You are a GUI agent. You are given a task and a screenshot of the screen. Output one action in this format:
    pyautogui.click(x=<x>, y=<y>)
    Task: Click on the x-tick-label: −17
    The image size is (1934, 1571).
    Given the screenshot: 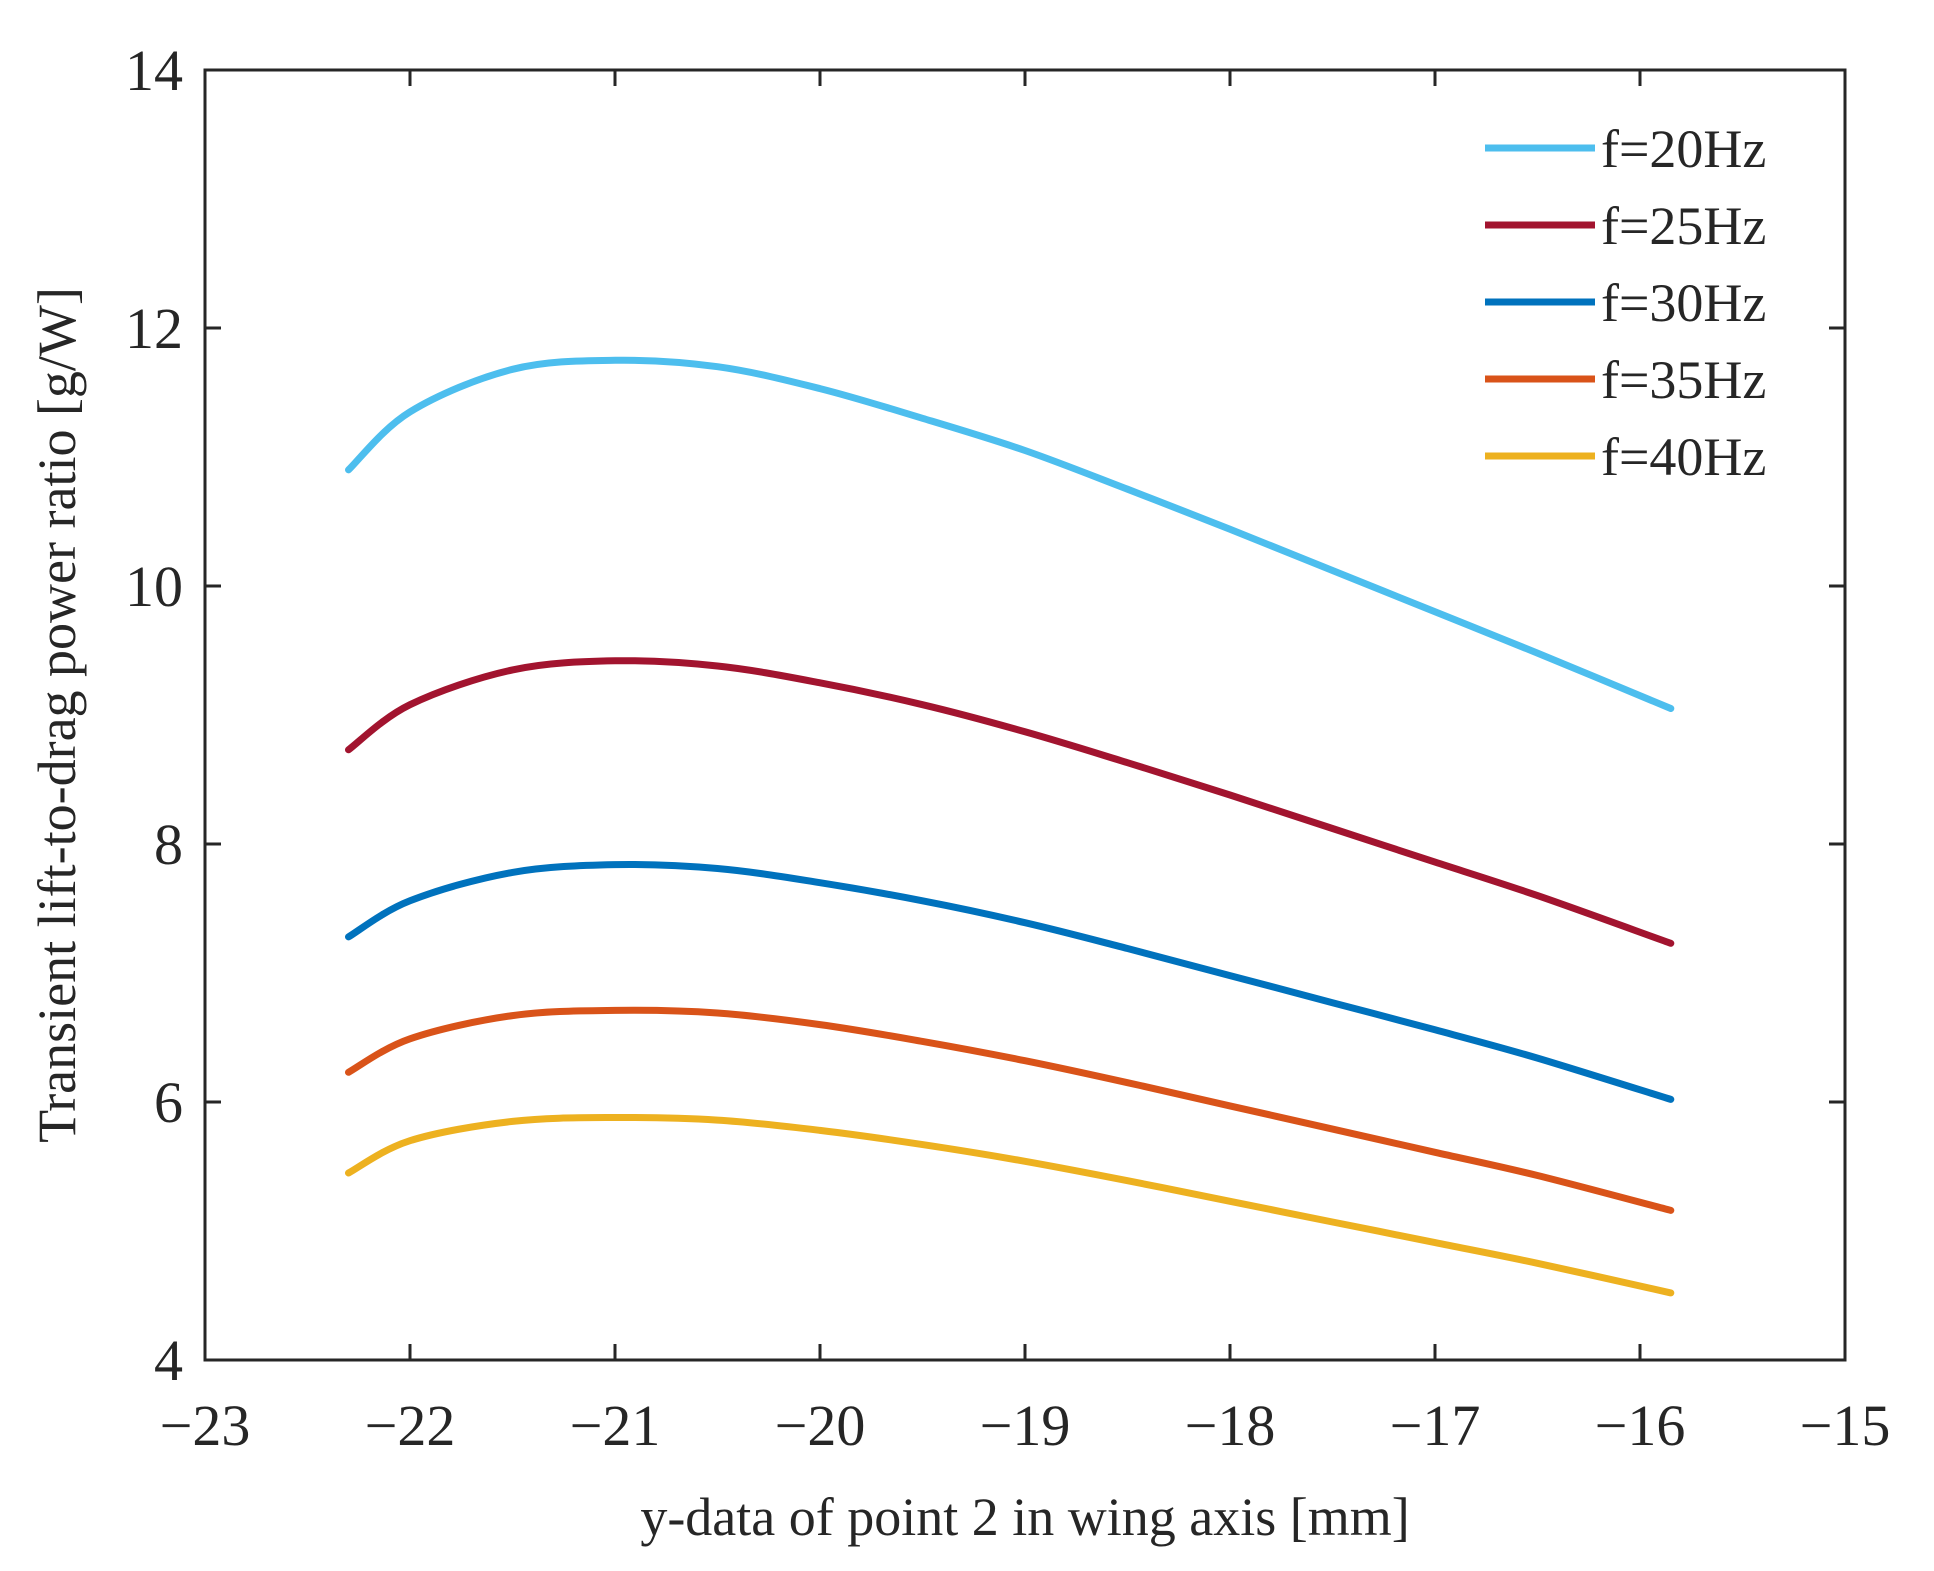 What is the action you would take?
    pyautogui.click(x=1435, y=1425)
    